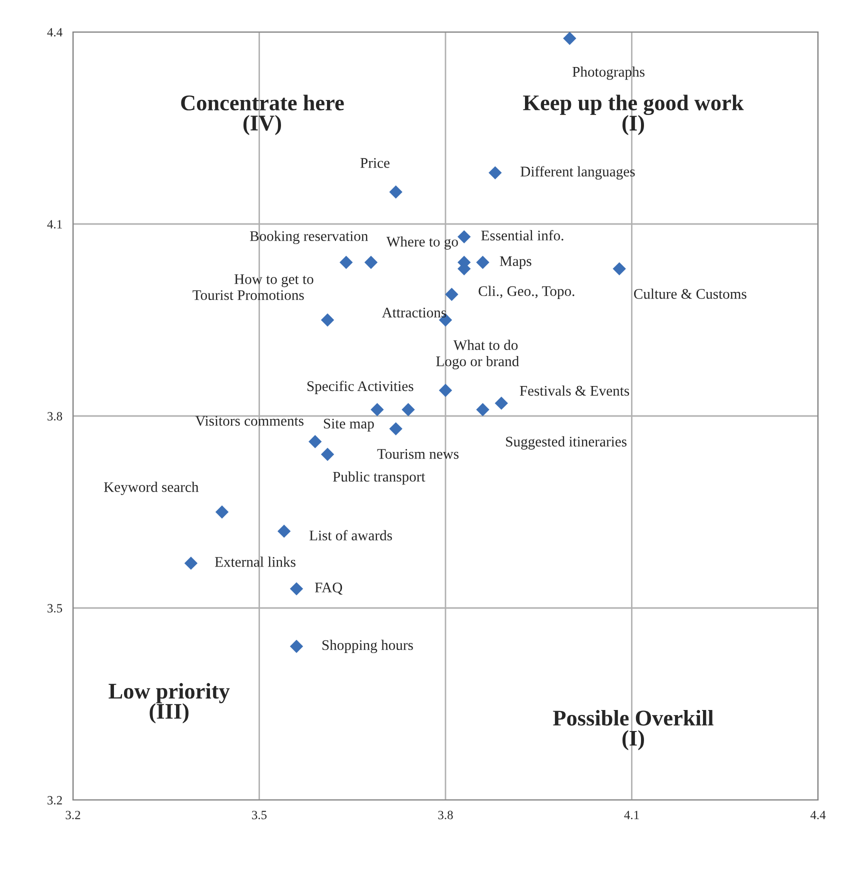 This screenshot has height=880, width=843. Describe the element at coordinates (633, 115) in the screenshot. I see `annotation: Keep up the good work (I)` at that location.